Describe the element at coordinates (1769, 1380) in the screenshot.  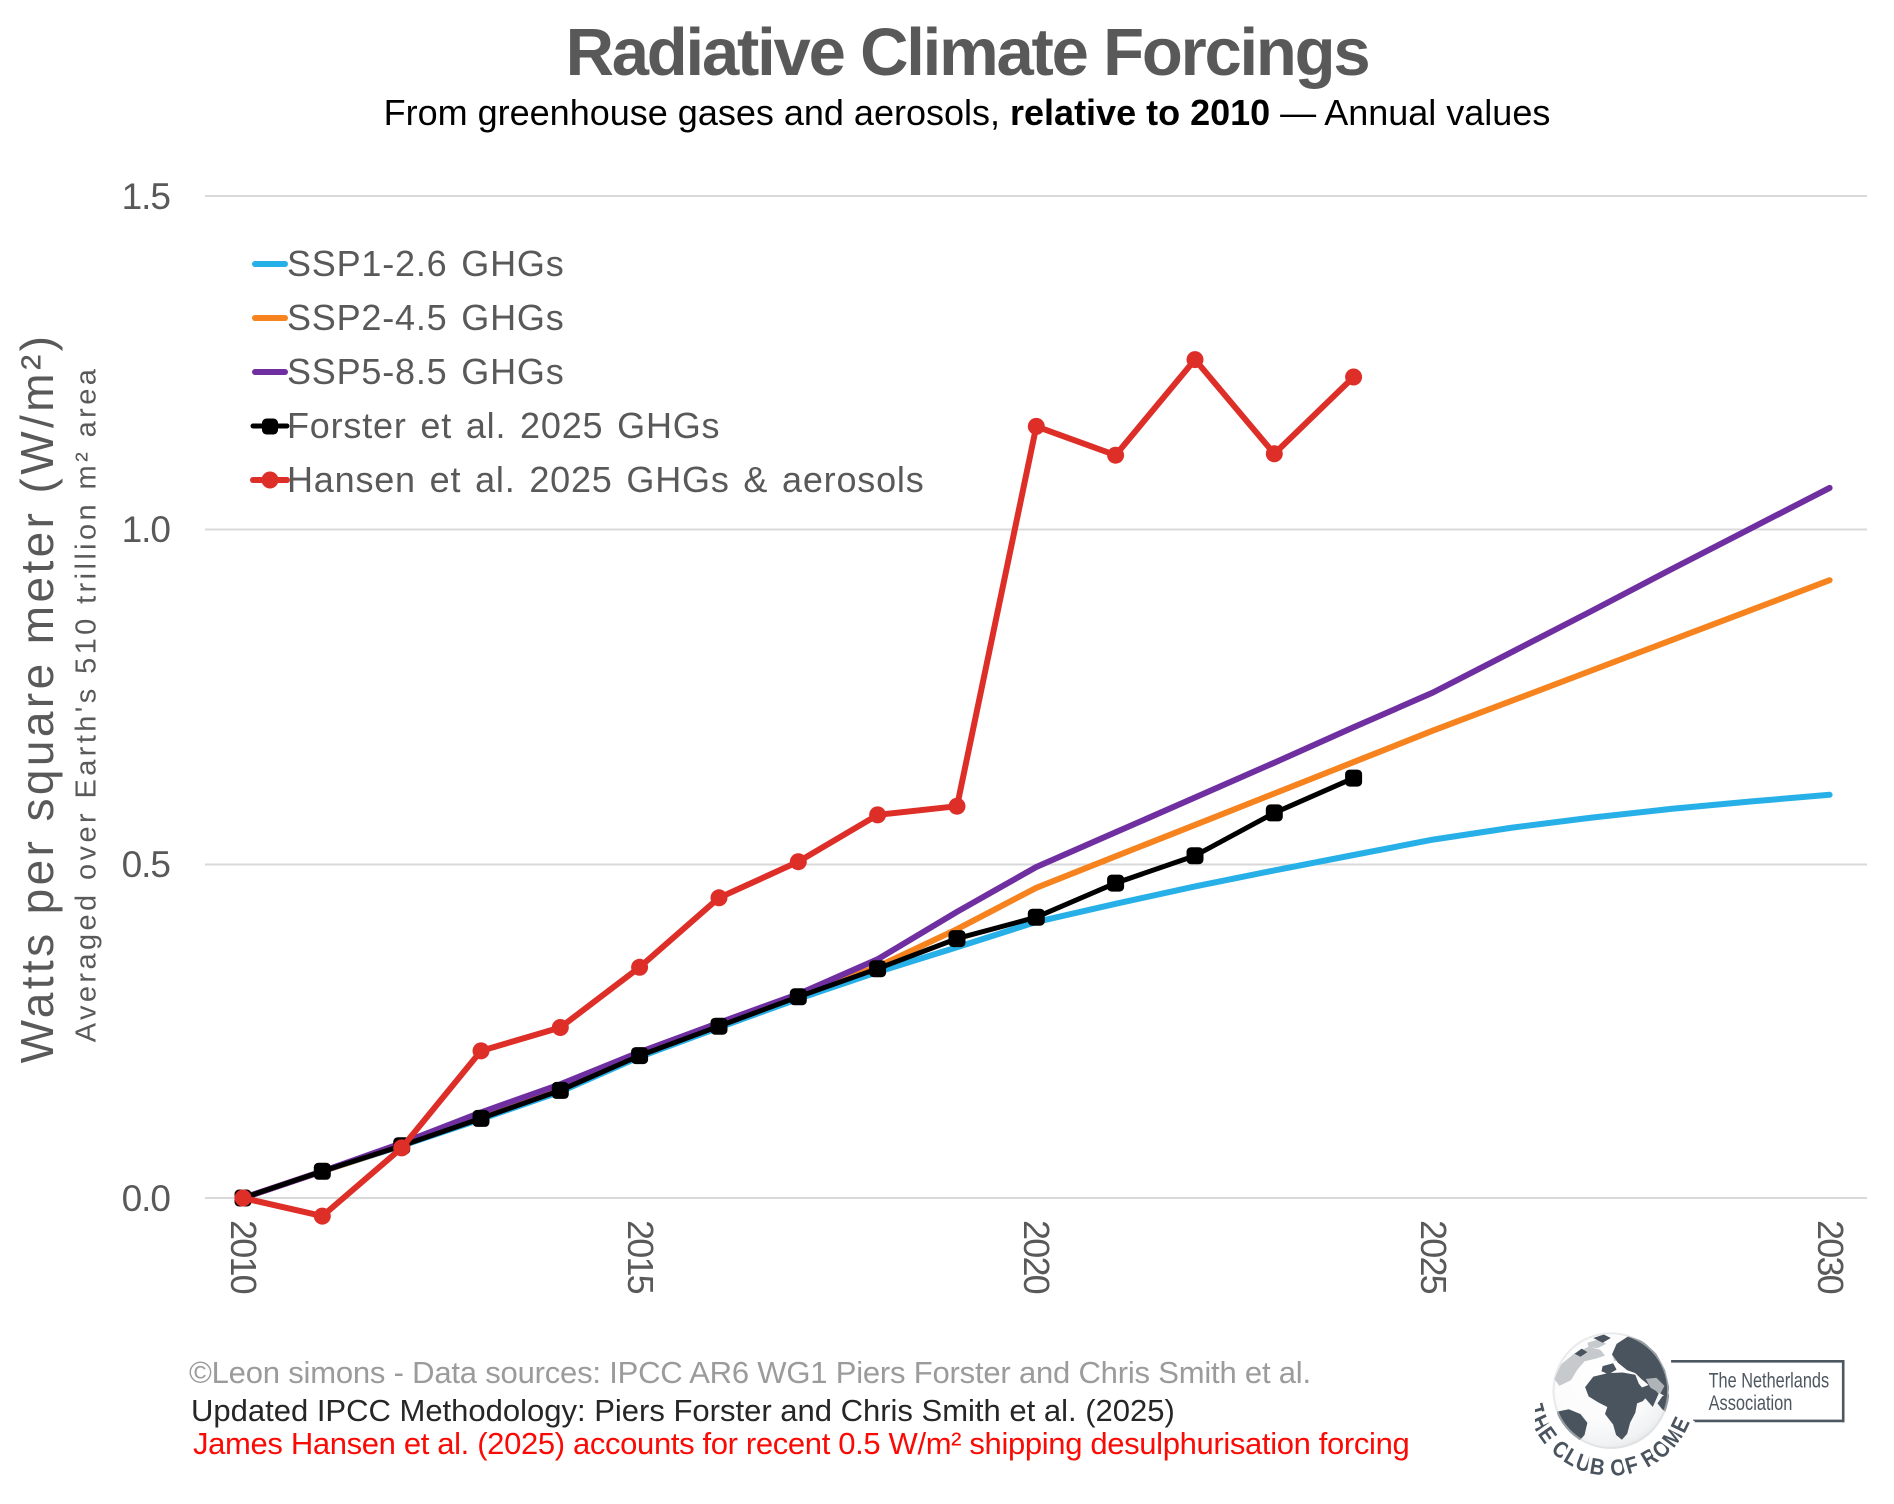
I see `svg-text: The Netherlands` at that location.